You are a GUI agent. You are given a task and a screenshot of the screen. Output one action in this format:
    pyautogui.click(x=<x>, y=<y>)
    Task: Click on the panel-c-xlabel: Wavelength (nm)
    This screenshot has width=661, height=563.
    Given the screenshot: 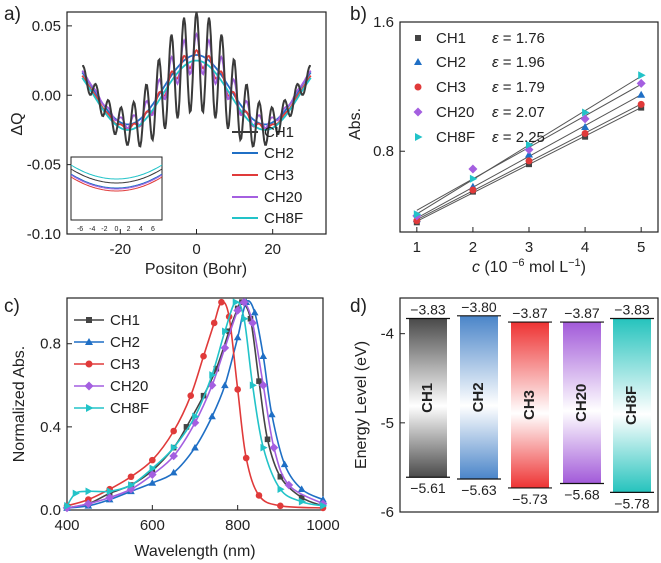 What is the action you would take?
    pyautogui.click(x=194, y=551)
    